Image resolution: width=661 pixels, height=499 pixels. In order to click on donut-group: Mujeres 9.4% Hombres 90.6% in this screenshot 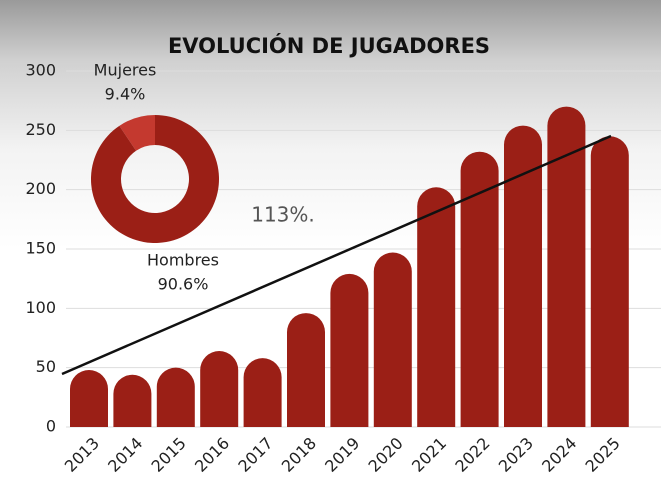, I will do `click(154, 177)`.